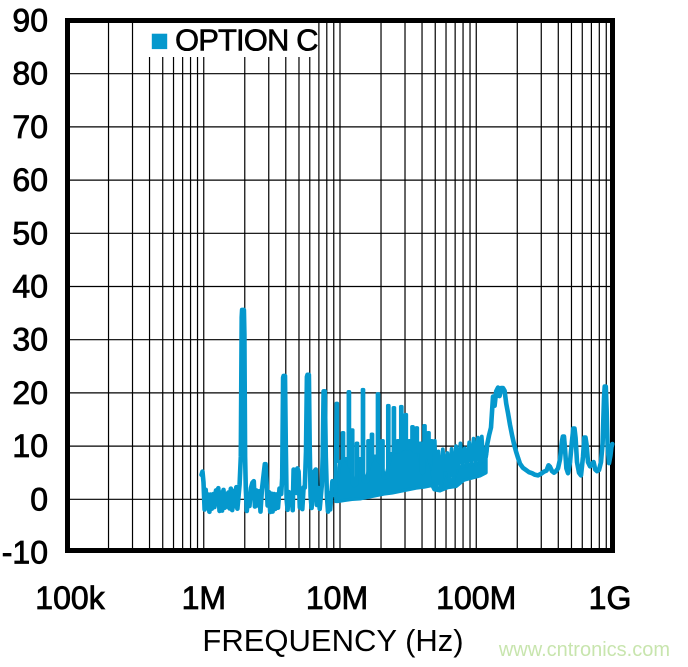 This screenshot has height=667, width=688. What do you see at coordinates (204, 598) in the screenshot?
I see `svg-text: 1M` at bounding box center [204, 598].